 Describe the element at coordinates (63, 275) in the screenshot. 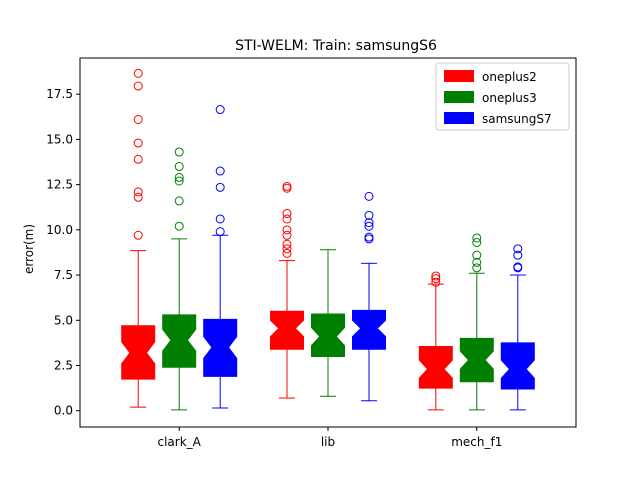

I see `y-tick-label: 7.5` at that location.